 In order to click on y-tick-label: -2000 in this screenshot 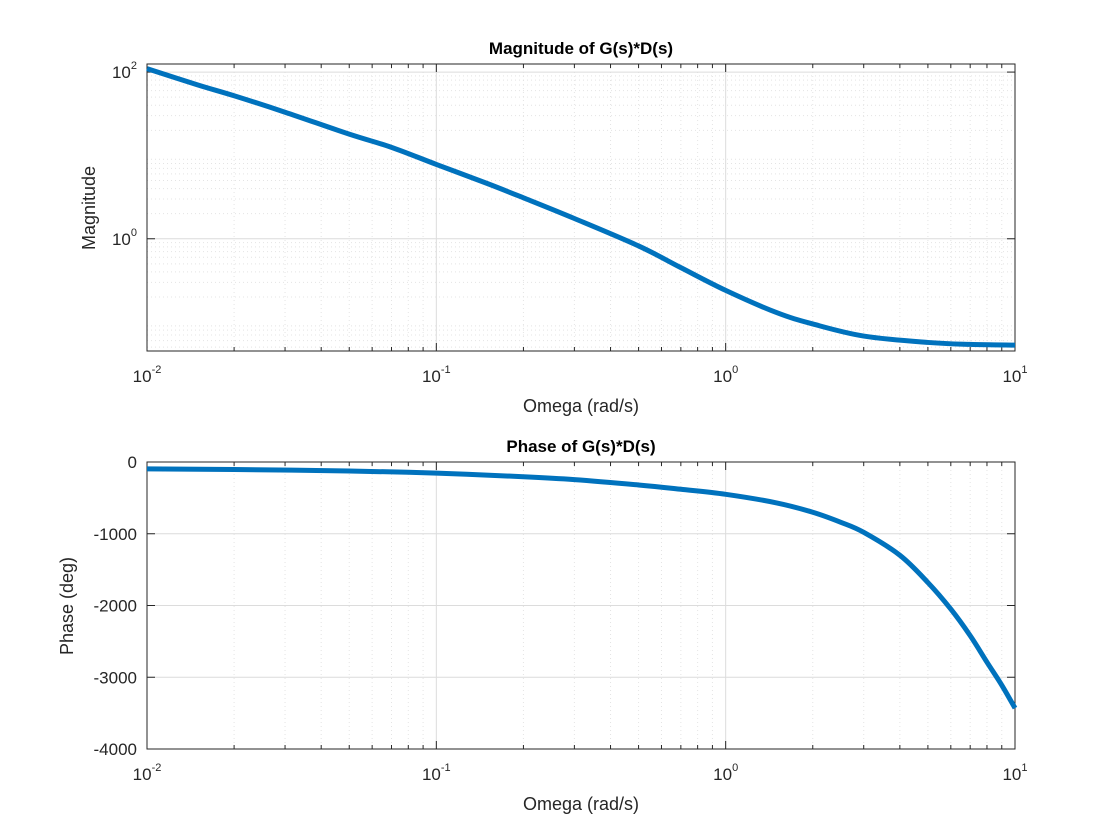, I will do `click(115, 606)`.